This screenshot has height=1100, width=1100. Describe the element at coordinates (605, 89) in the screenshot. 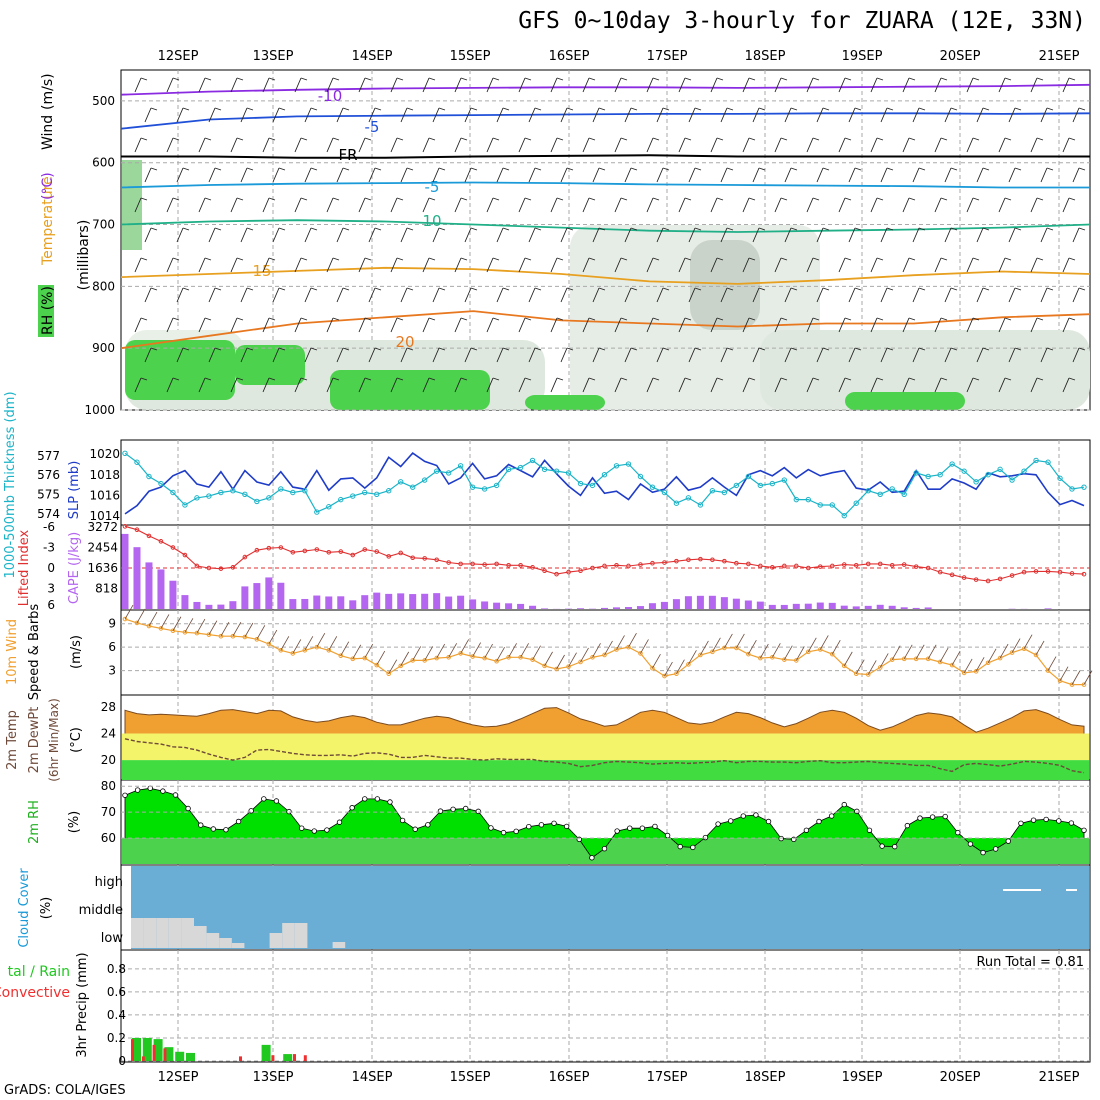

I see `isotherm-line` at that location.